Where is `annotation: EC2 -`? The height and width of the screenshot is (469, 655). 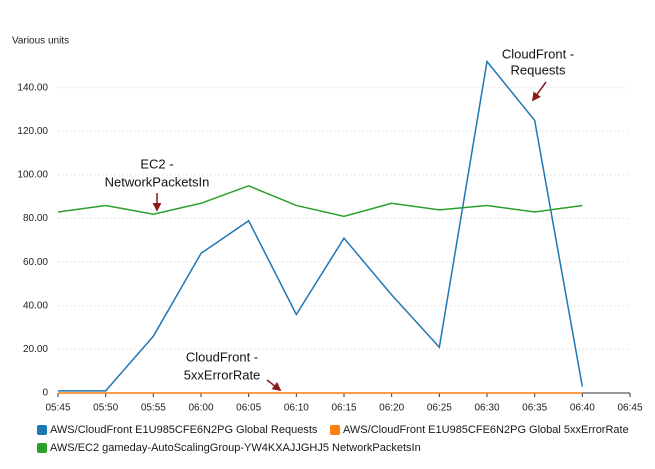
annotation: EC2 - is located at coordinates (156, 163).